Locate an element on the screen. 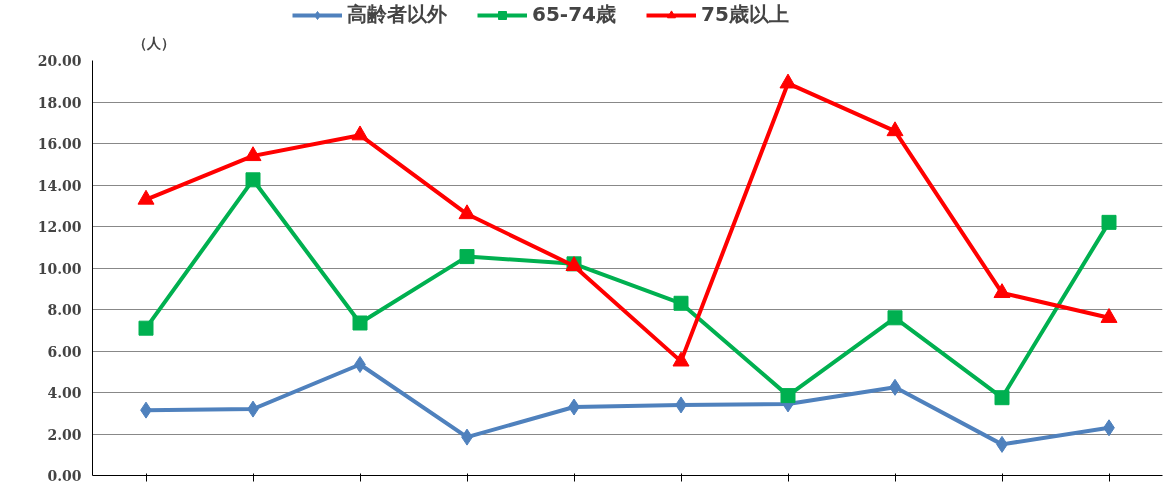  y-tick-label: 20.00 is located at coordinates (59, 61).